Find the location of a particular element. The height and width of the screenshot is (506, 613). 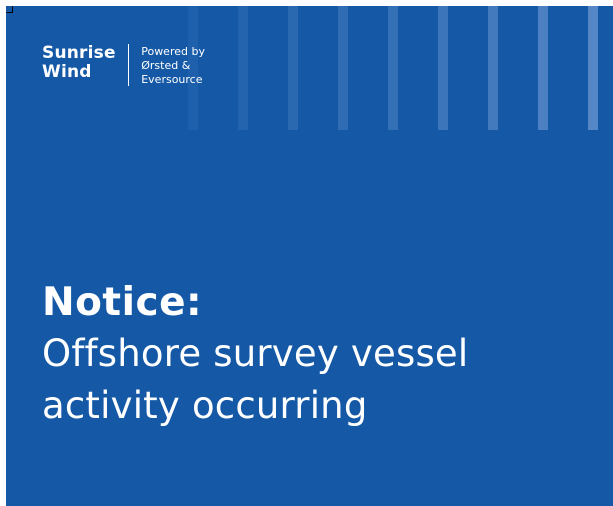

brand-line-1: Sunrise is located at coordinates (79, 53).